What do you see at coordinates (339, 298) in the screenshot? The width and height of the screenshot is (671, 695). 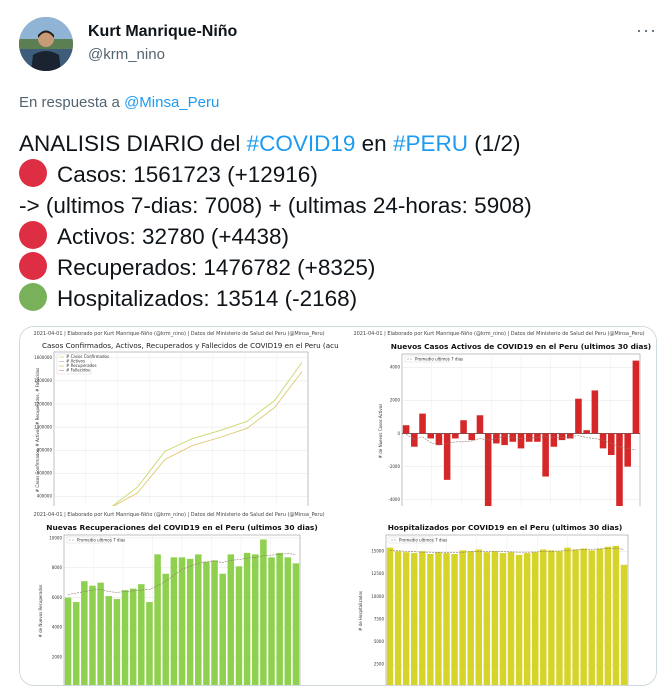 I see `hospitalizados-line: Hospitalizados: 13514 (-2168)` at bounding box center [339, 298].